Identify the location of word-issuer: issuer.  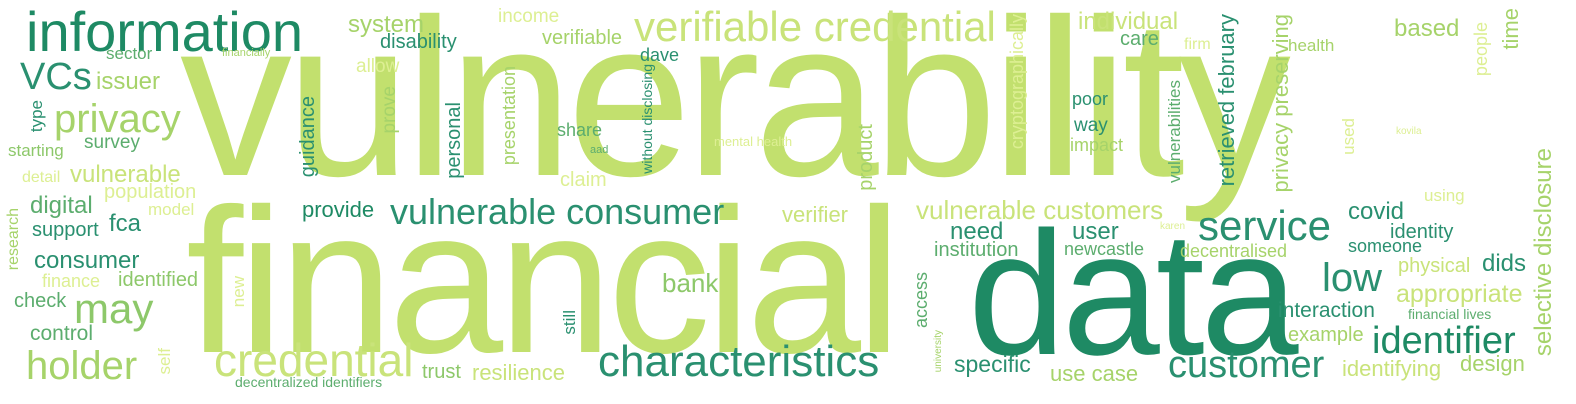
(128, 81).